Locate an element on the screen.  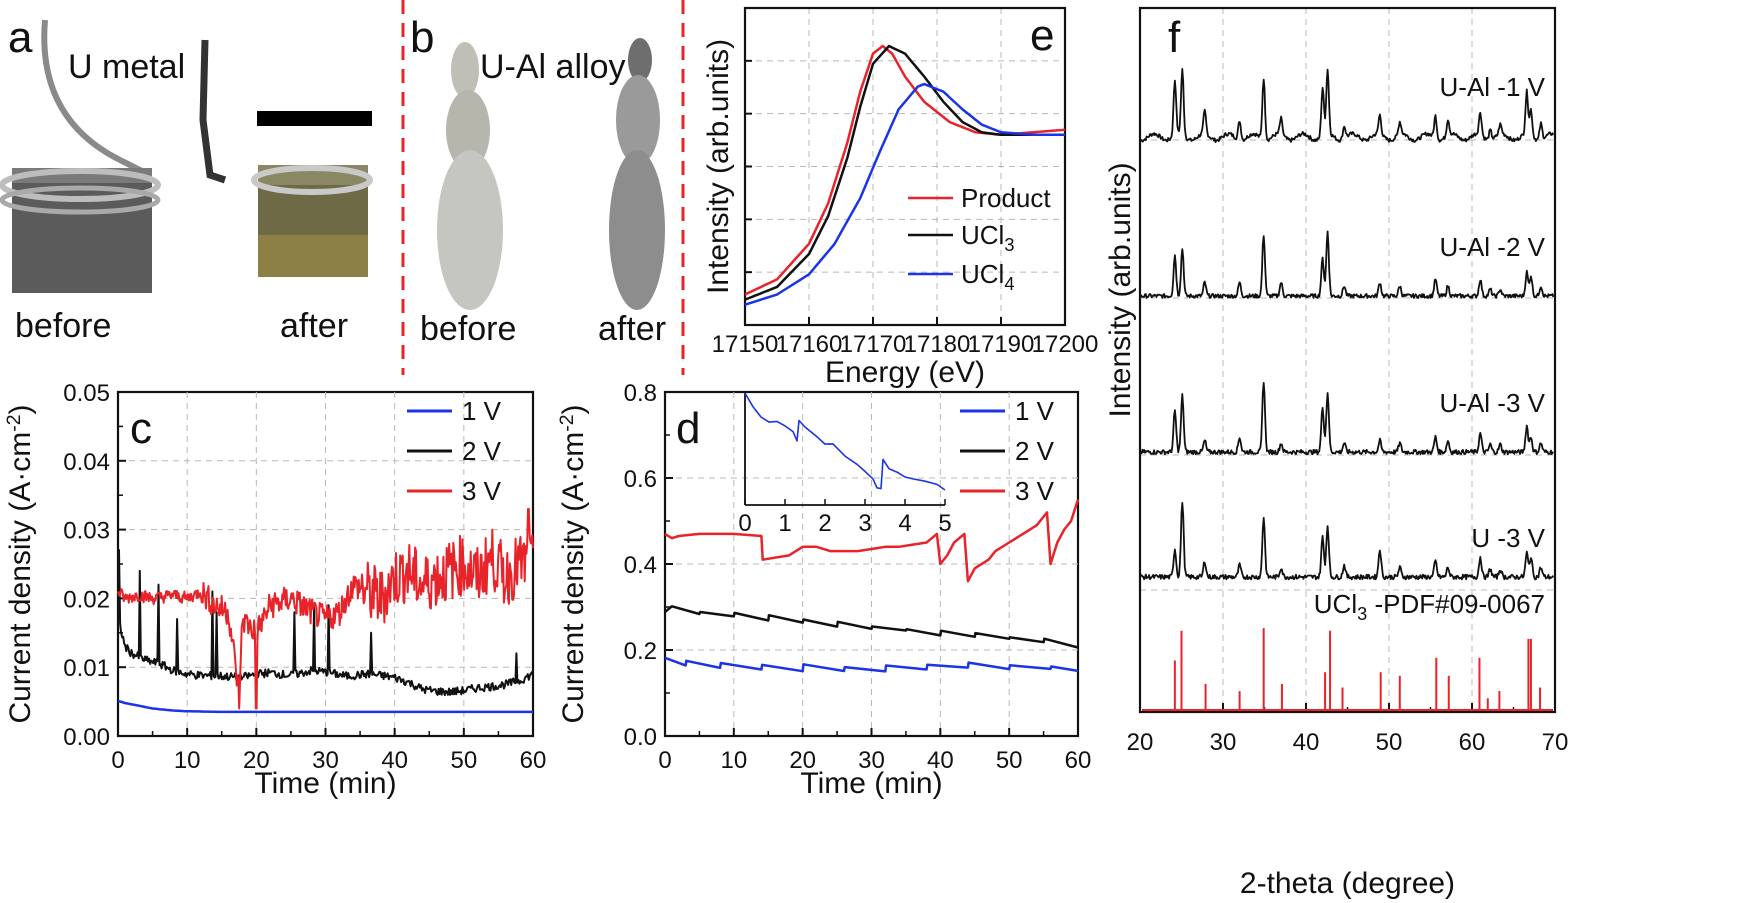
y-tick-label: 0.01 is located at coordinates (86, 668).